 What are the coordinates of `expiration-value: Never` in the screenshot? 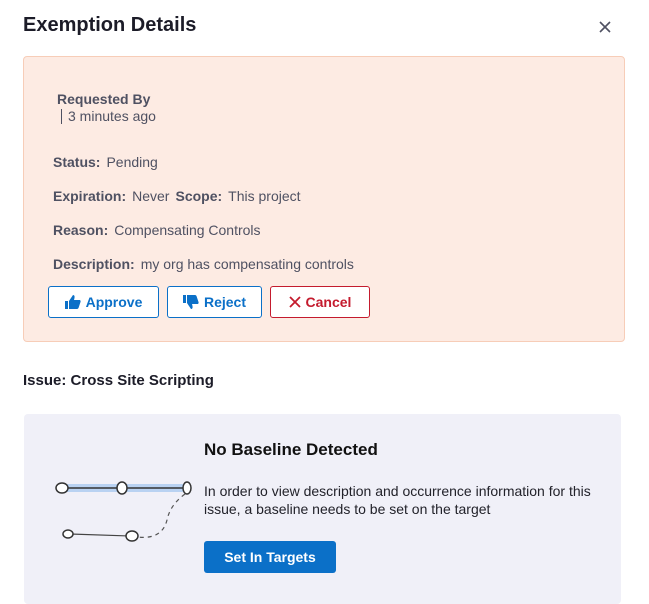 It's located at (151, 196).